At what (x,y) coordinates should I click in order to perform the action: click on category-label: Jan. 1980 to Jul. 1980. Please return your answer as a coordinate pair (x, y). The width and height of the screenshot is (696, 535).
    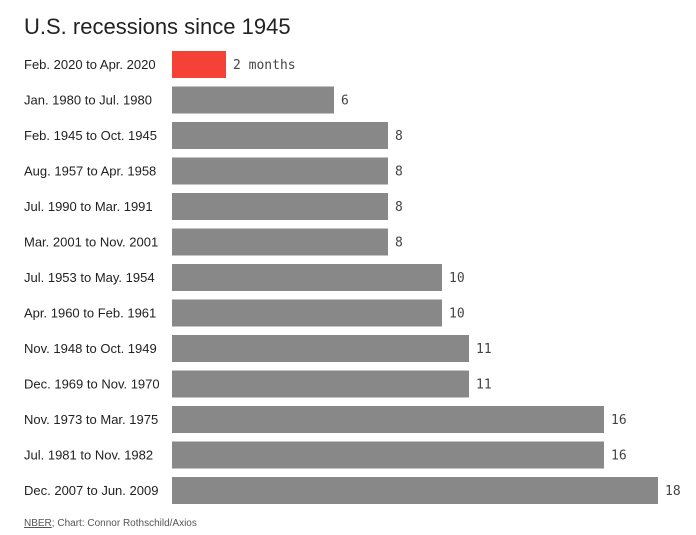
    Looking at the image, I should click on (88, 100).